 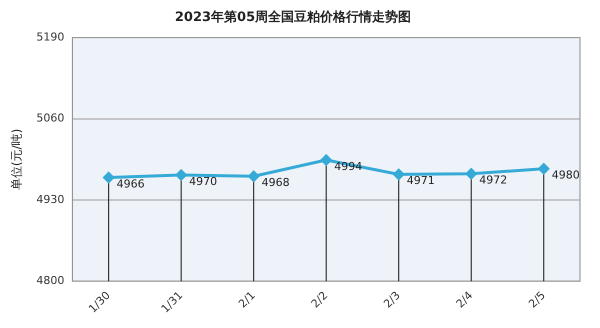 I want to click on y-tick-label: 5060, so click(x=50, y=118).